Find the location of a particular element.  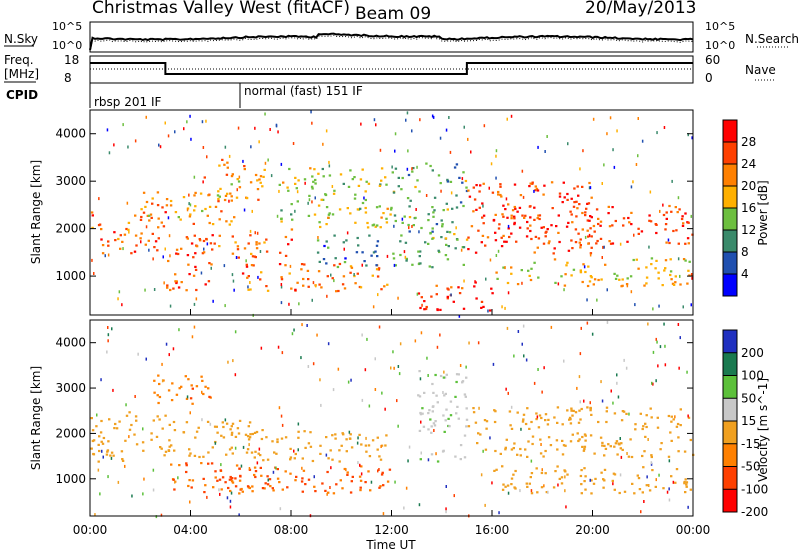

x-tick-label-2: 08:00 is located at coordinates (291, 530).